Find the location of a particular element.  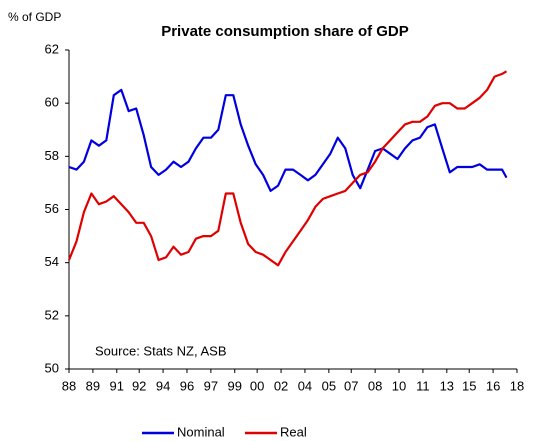

x-tick-label: 18 is located at coordinates (517, 385).